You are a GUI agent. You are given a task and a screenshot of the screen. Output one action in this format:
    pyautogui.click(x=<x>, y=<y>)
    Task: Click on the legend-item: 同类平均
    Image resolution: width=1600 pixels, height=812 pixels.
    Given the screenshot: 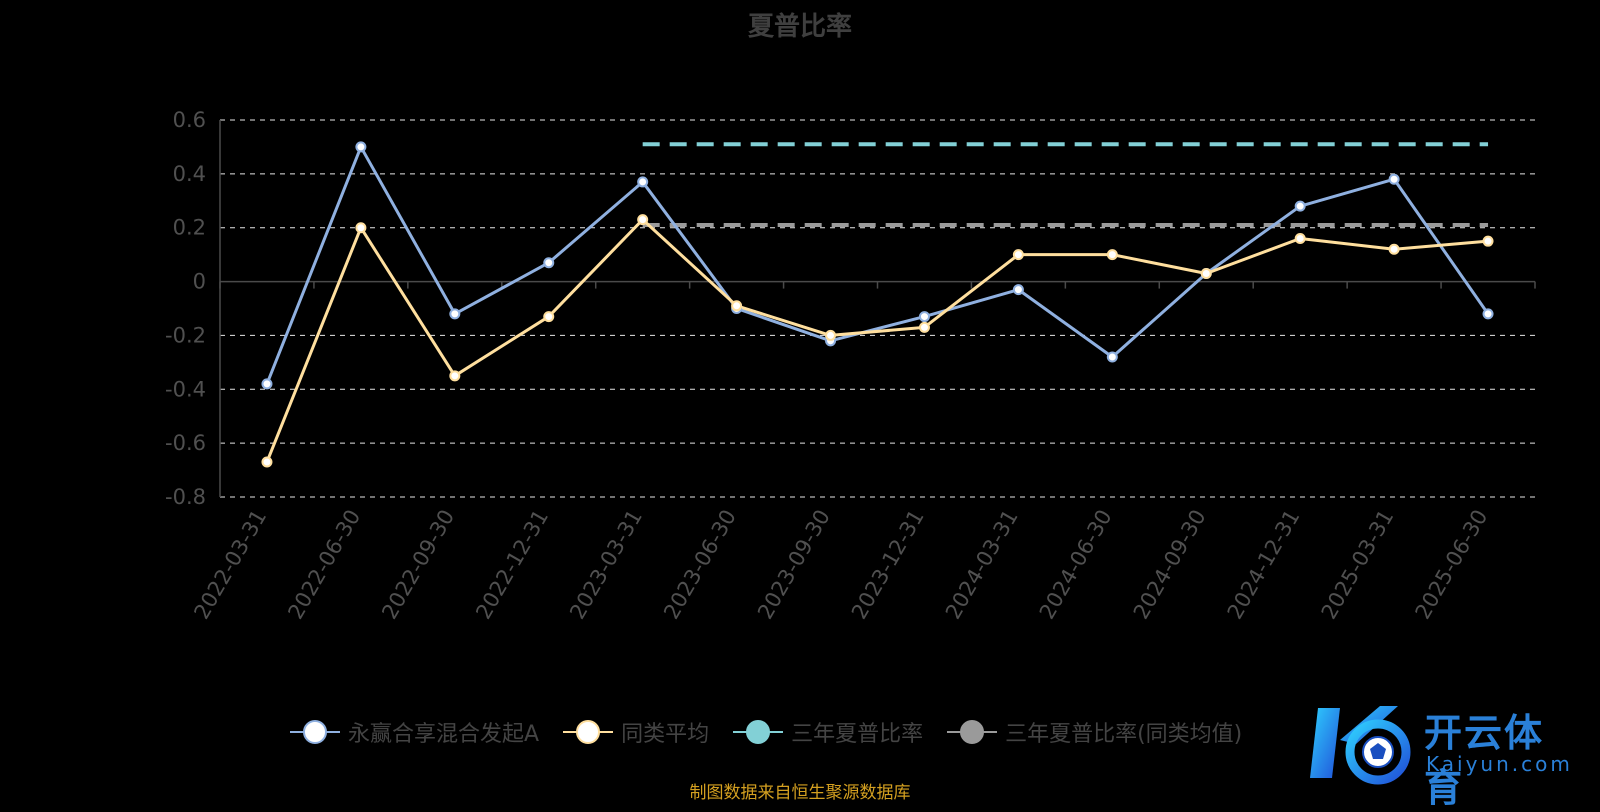 What is the action you would take?
    pyautogui.click(x=636, y=732)
    